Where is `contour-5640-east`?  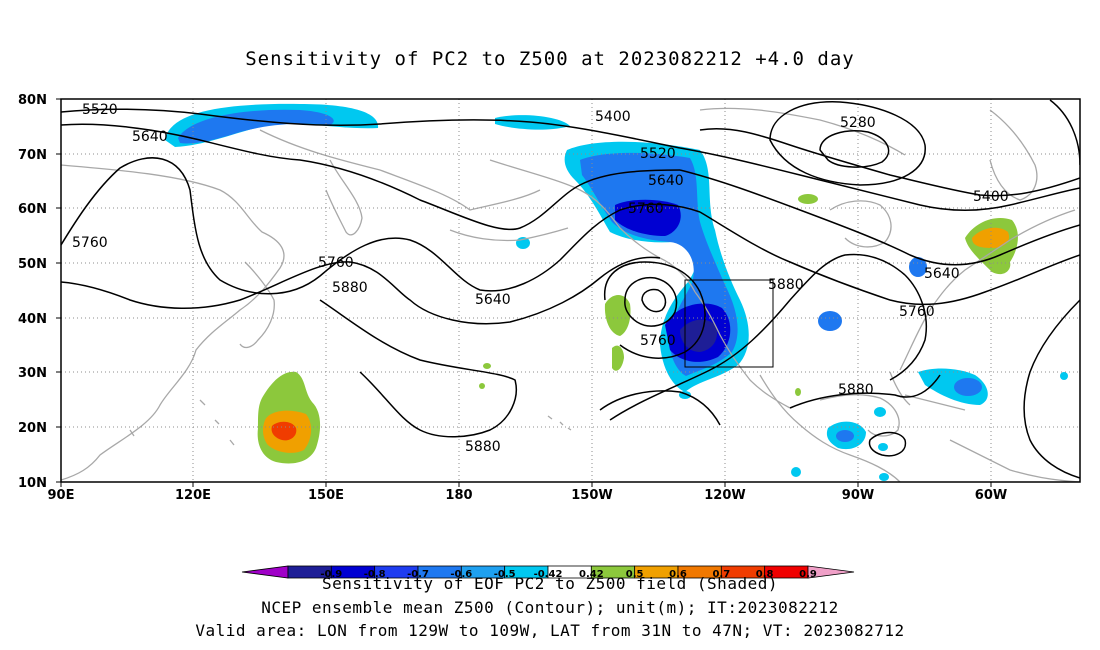 contour-5640-east is located at coordinates (879, 217).